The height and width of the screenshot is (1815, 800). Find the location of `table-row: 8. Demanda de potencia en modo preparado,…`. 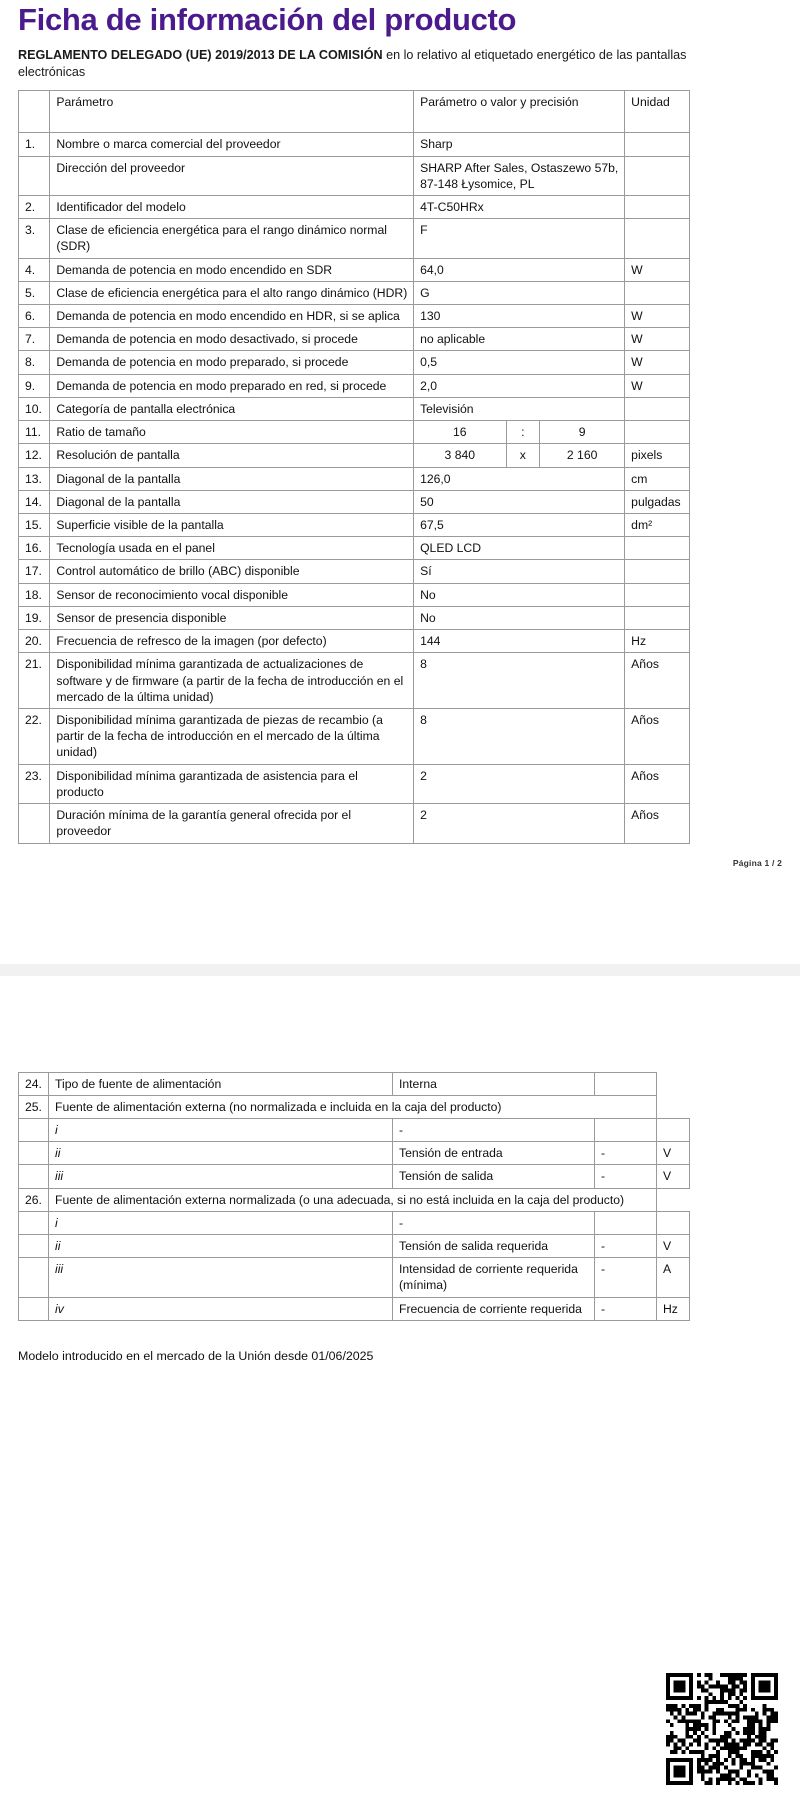

table-row: 8. Demanda de potencia en modo preparado,… is located at coordinates (353, 362).